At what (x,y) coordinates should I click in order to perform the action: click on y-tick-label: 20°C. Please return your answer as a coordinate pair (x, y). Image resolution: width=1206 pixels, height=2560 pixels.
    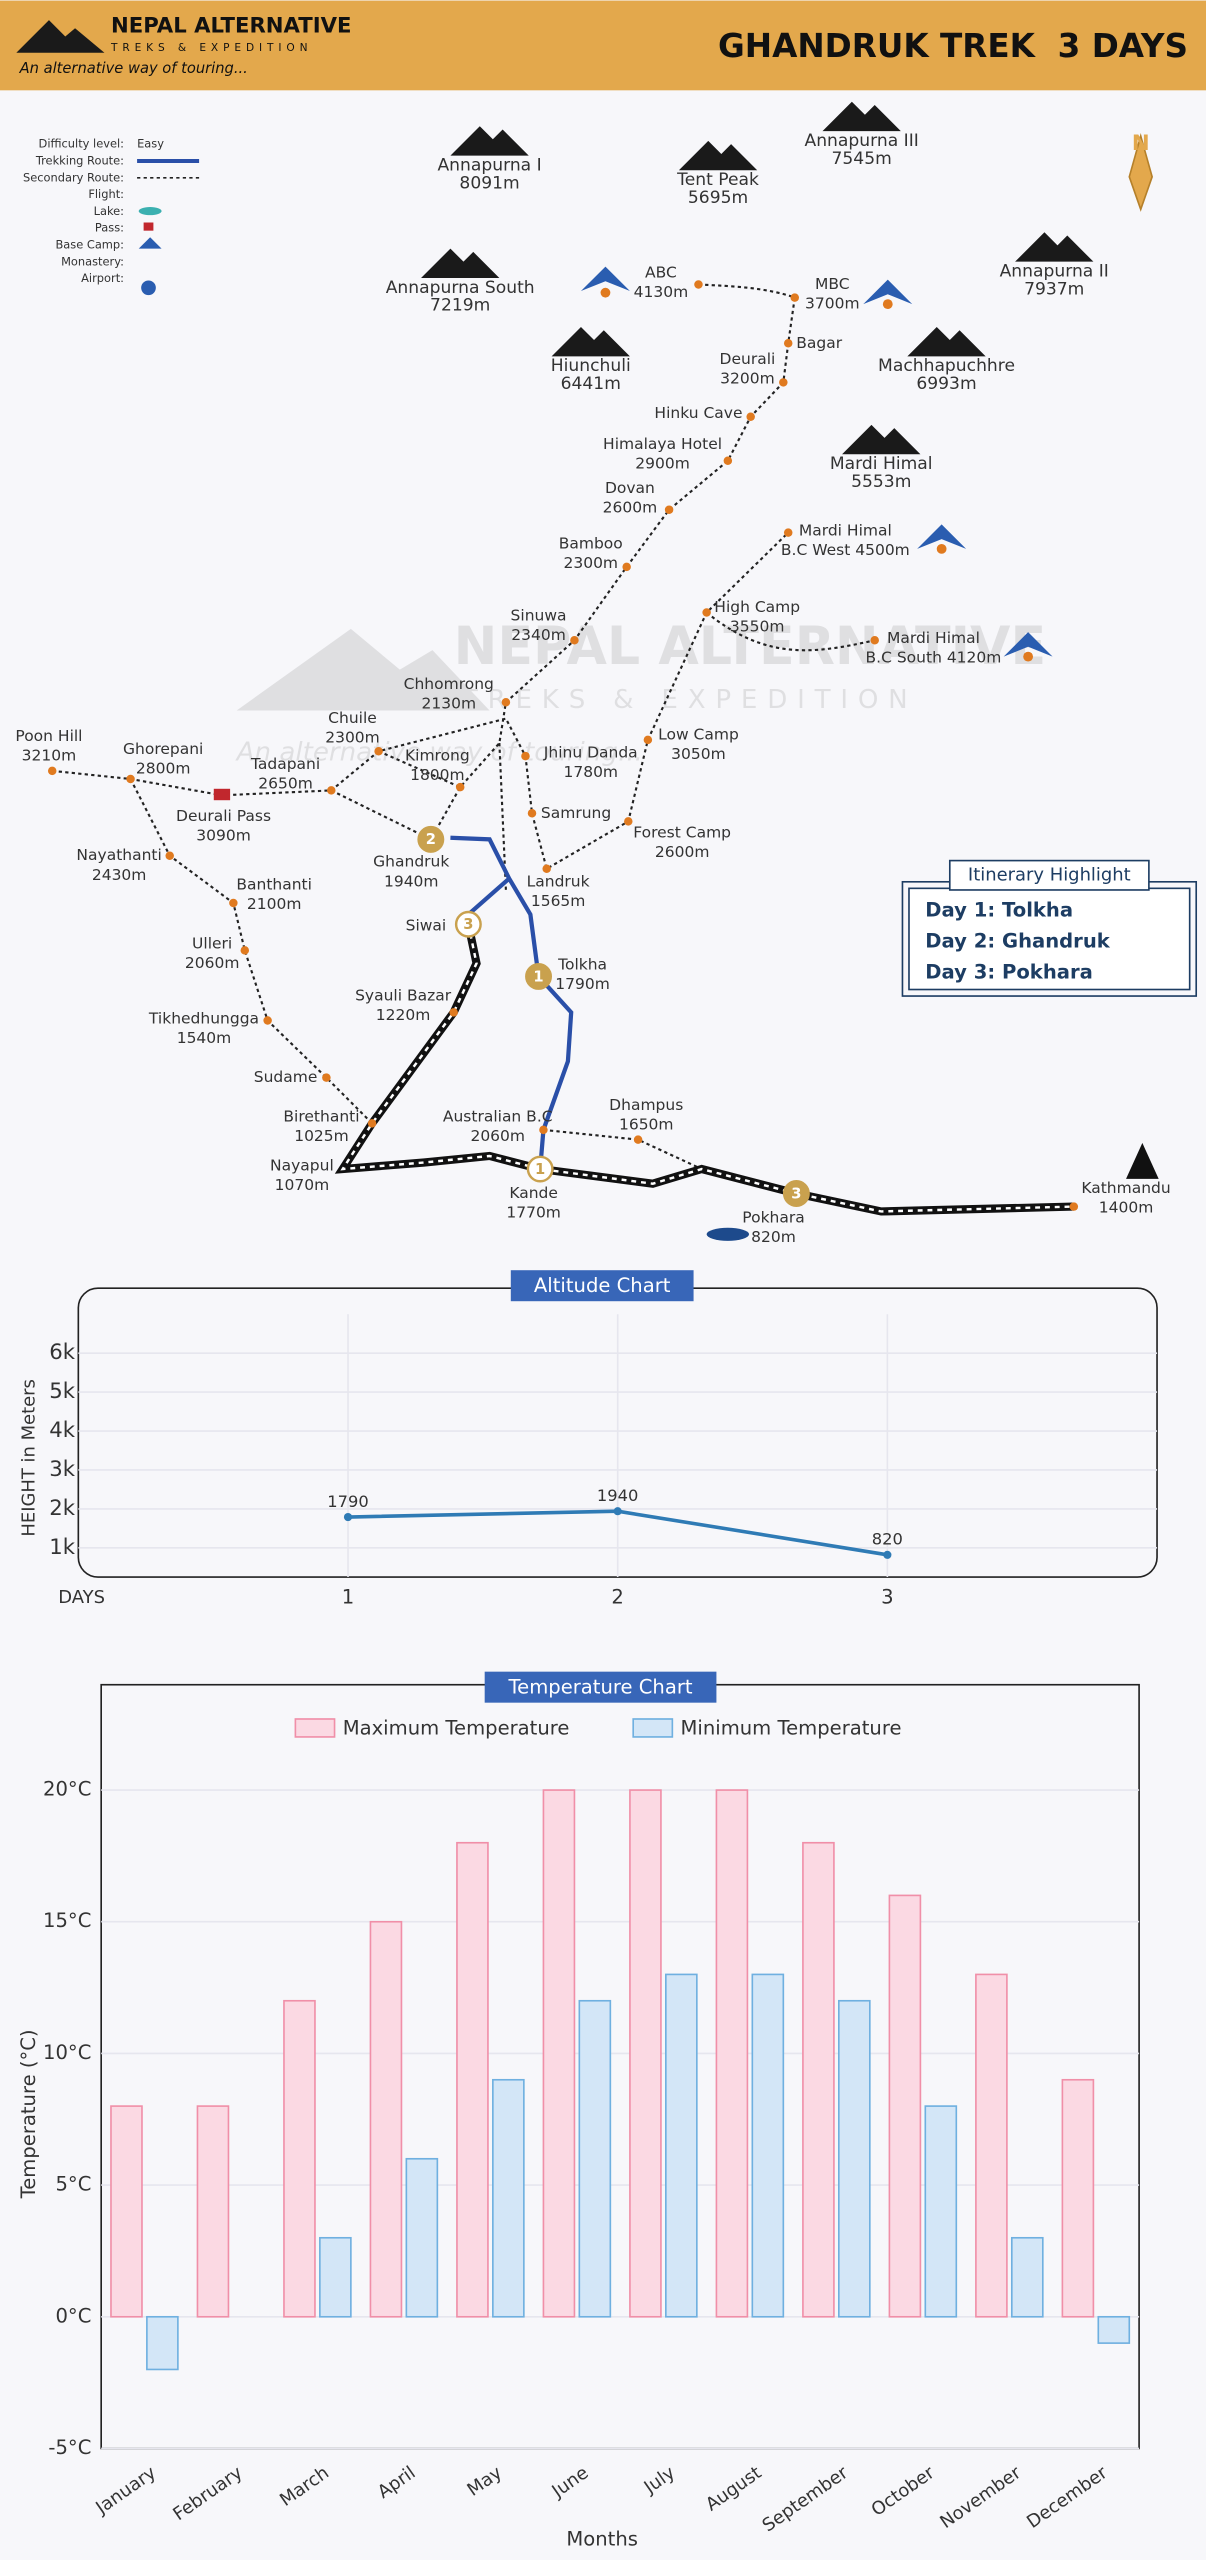
    Looking at the image, I should click on (67, 1789).